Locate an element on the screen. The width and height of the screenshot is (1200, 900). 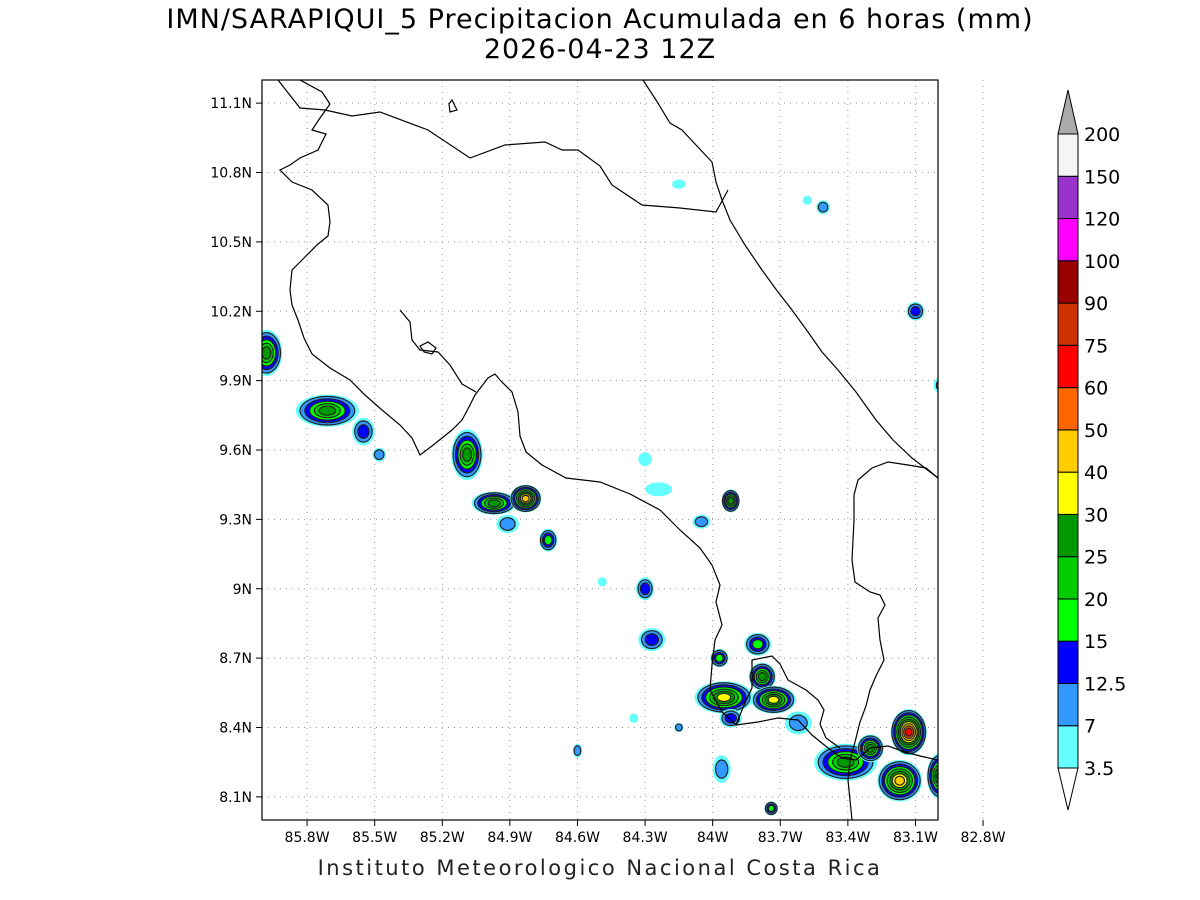
y-tick-label: 9.3N is located at coordinates (235, 520).